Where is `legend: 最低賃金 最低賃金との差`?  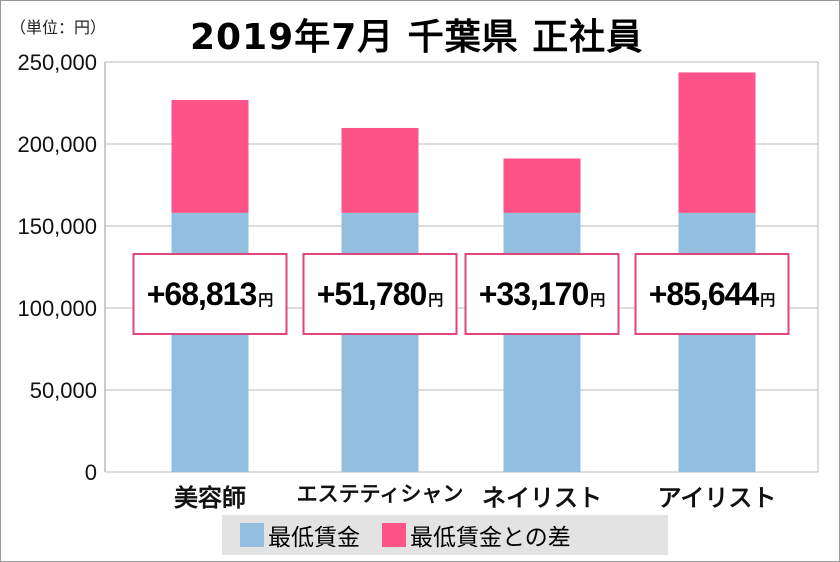
legend: 最低賃金 最低賃金との差 is located at coordinates (445, 535).